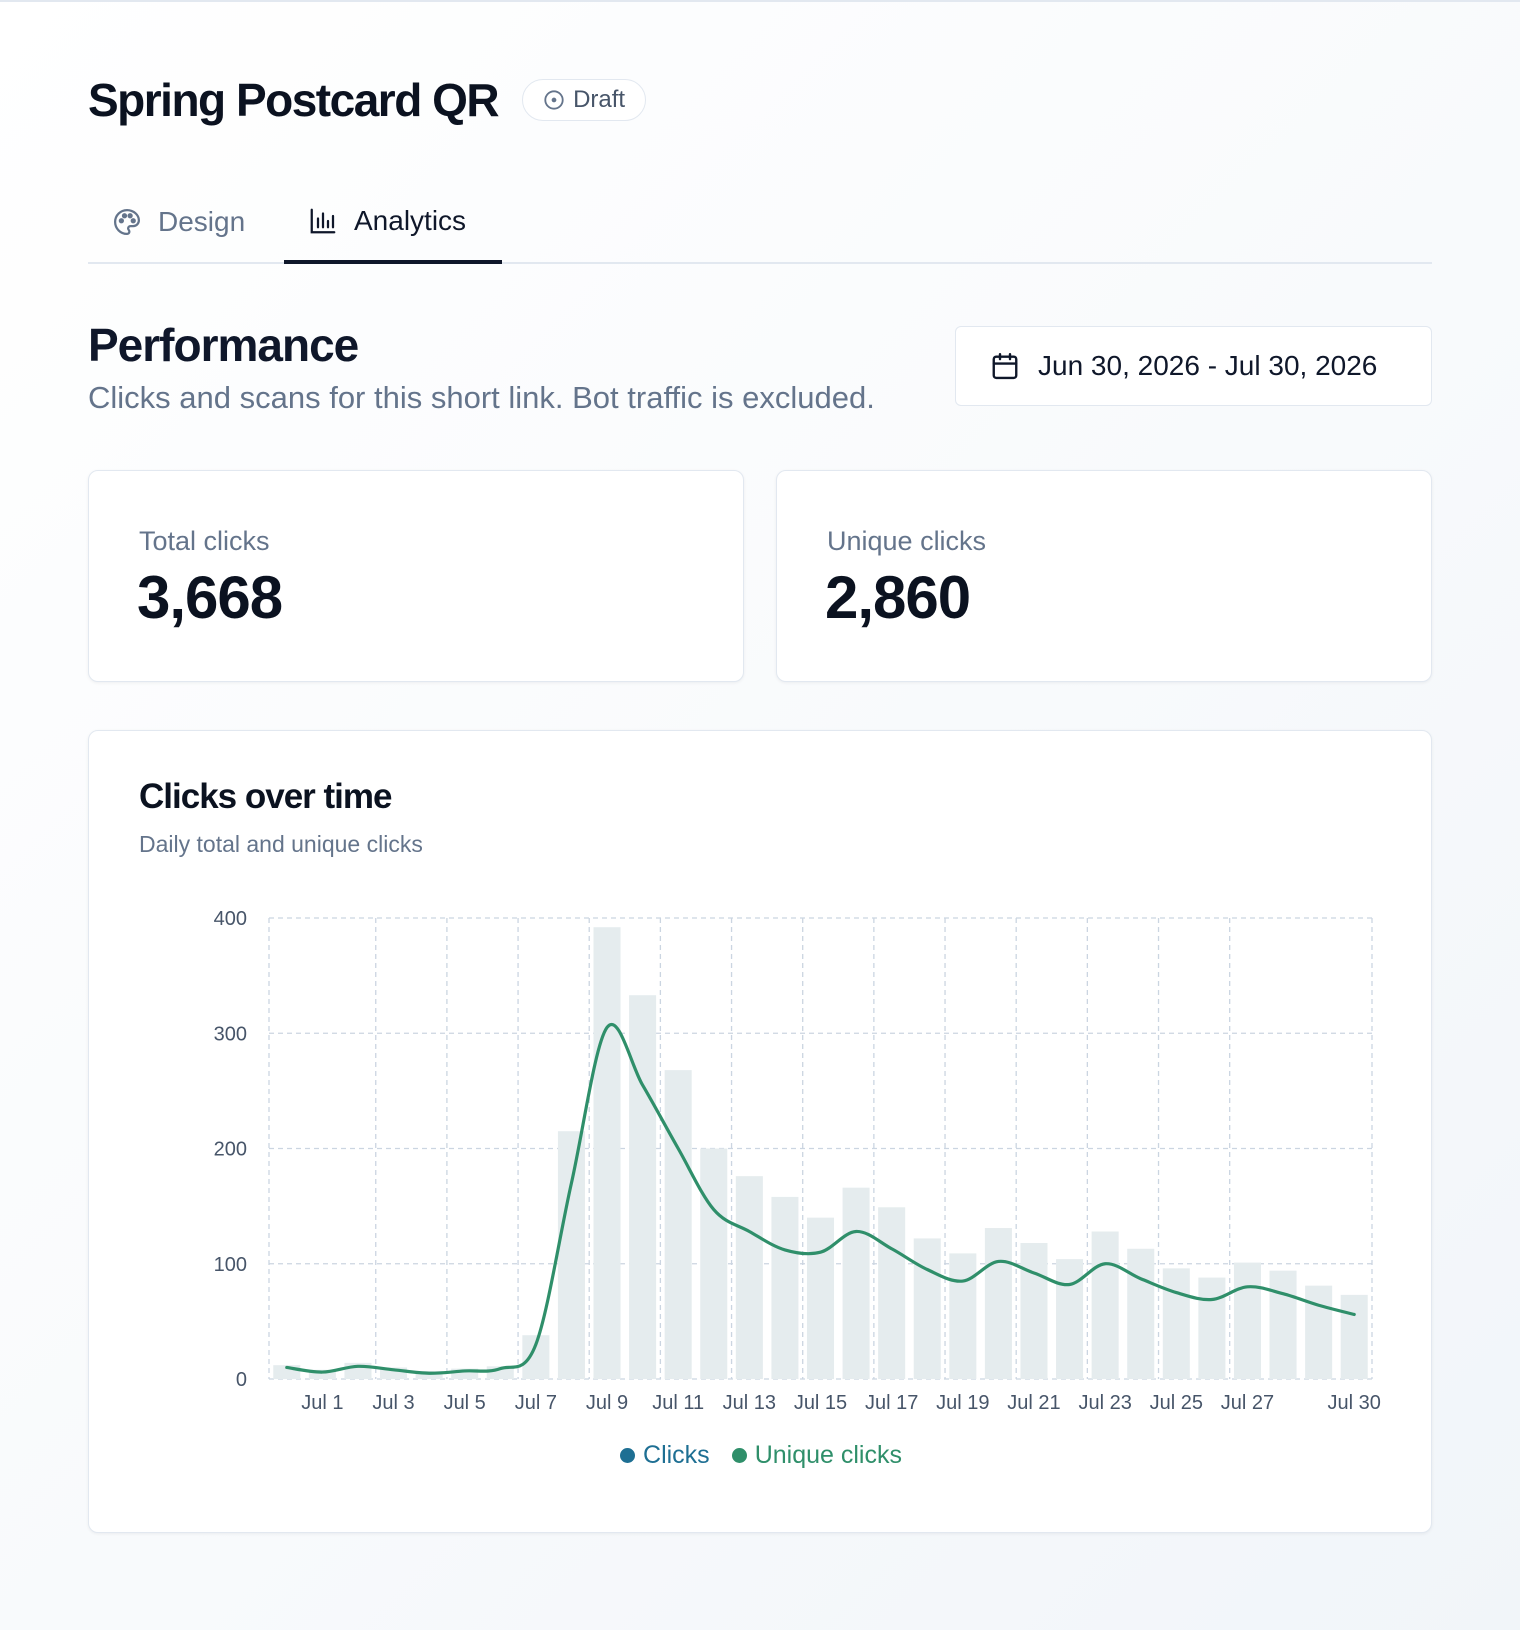 Image resolution: width=1520 pixels, height=1630 pixels. What do you see at coordinates (962, 1403) in the screenshot?
I see `x-tick-label: Jul 19` at bounding box center [962, 1403].